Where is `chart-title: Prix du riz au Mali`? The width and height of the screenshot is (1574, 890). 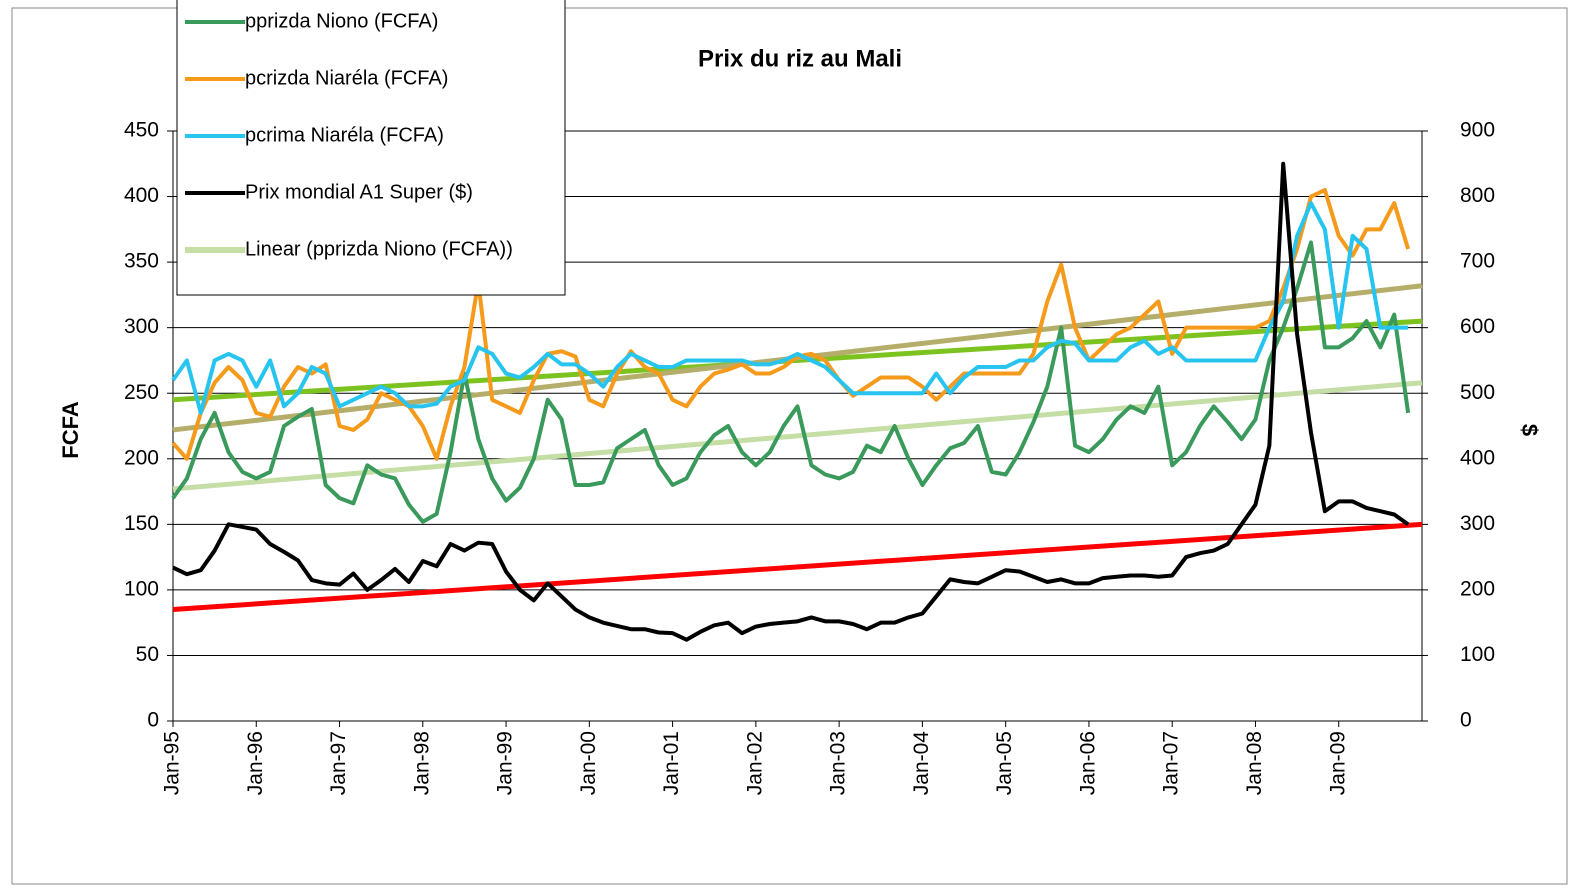
chart-title: Prix du riz au Mali is located at coordinates (800, 58).